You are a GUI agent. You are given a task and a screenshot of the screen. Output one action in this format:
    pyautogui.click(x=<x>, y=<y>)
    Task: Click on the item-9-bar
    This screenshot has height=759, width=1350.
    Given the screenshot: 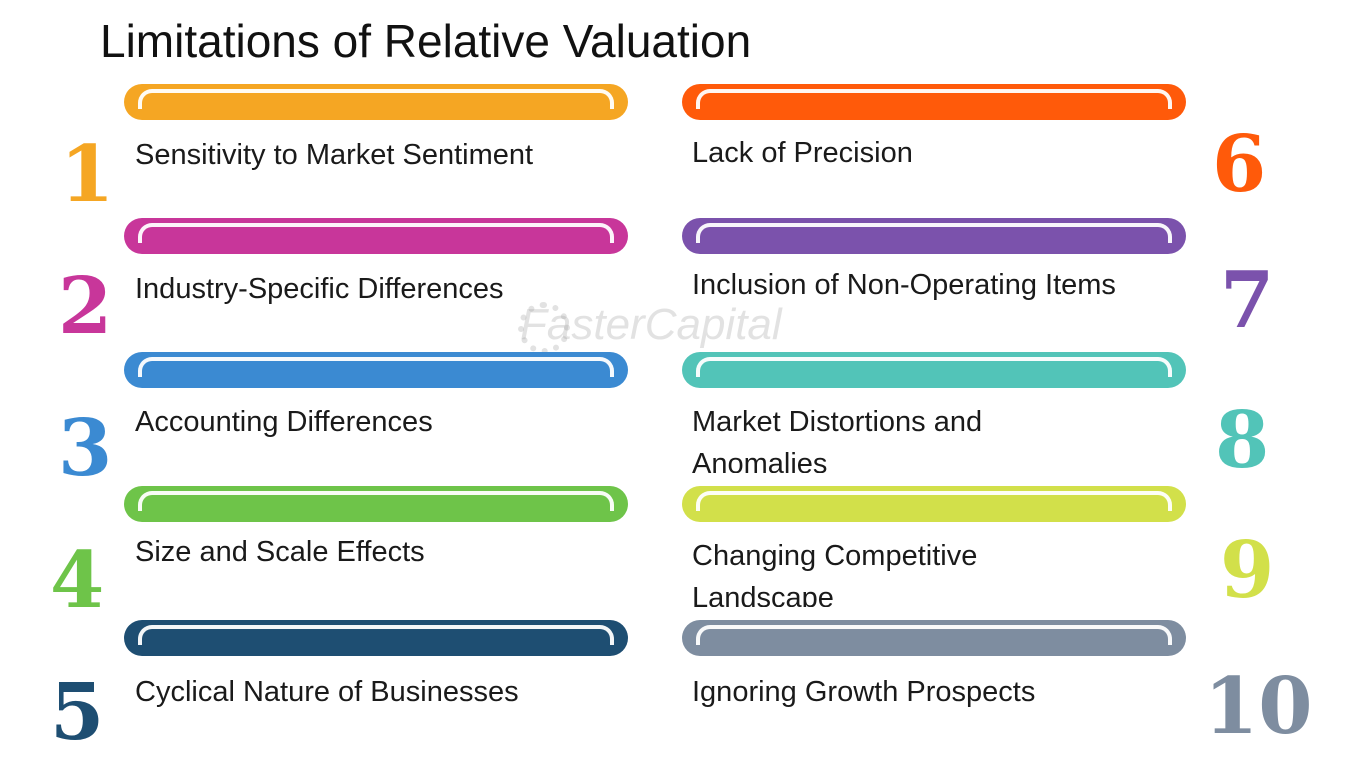 What is the action you would take?
    pyautogui.click(x=934, y=504)
    